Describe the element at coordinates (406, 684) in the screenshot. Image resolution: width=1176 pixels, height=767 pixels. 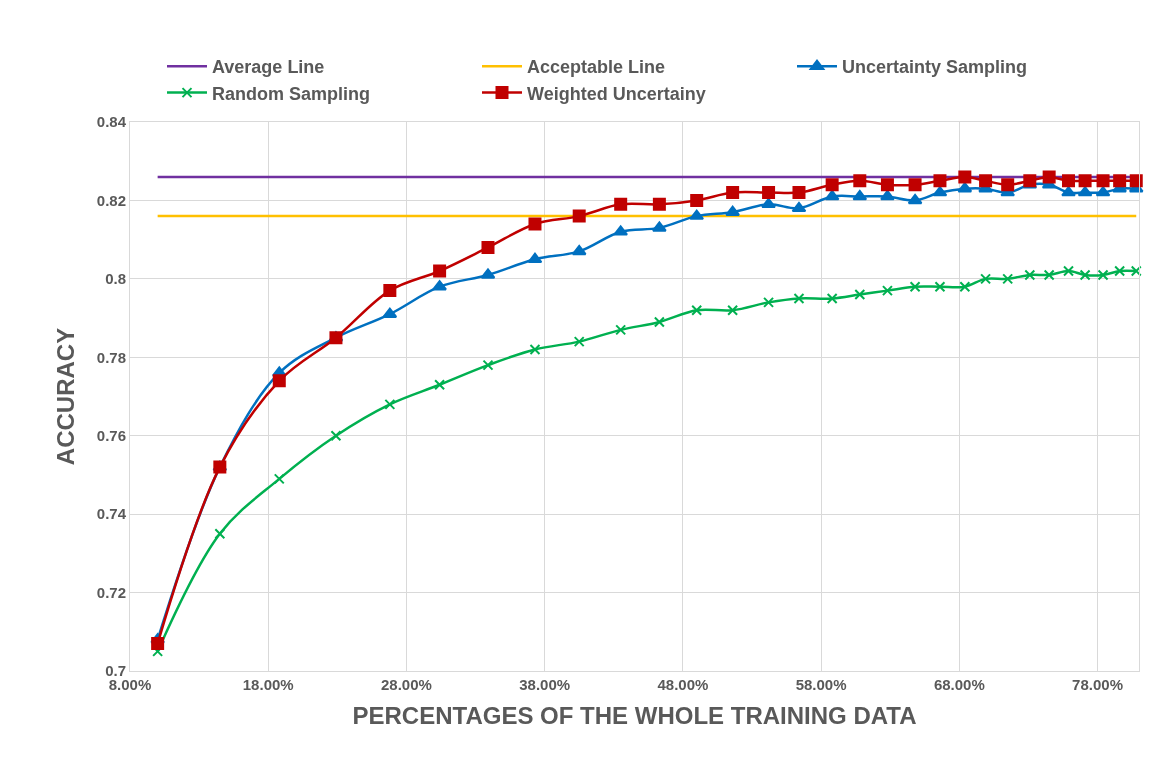
I see `x-tick-label: 28.00%` at that location.